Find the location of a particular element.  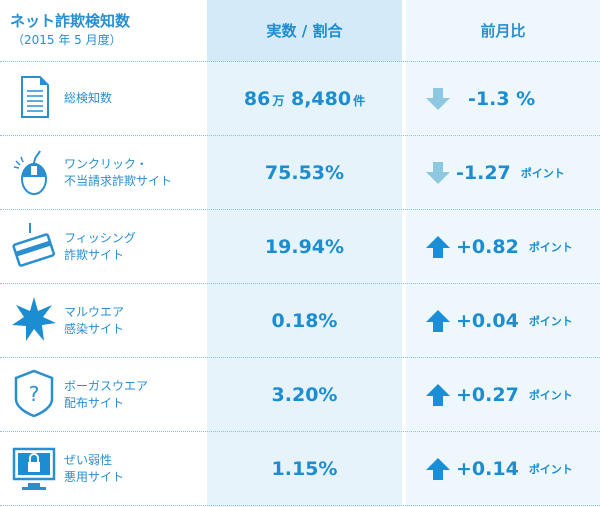

value-percent: 1.15% is located at coordinates (304, 468).